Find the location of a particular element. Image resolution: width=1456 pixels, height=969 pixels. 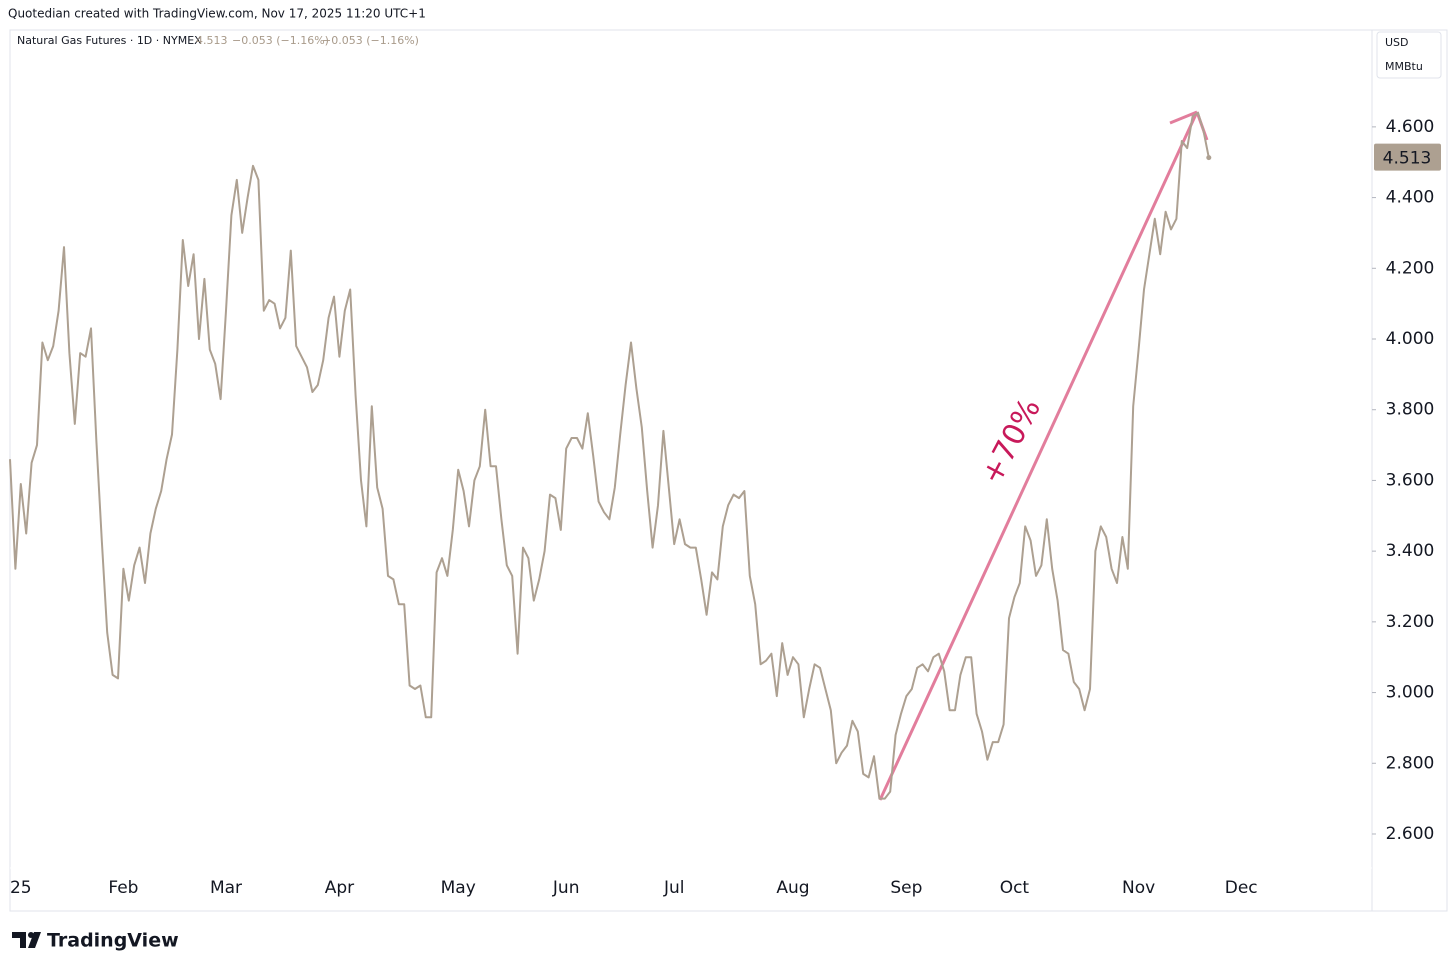

x-tick-label: Jul is located at coordinates (674, 888).